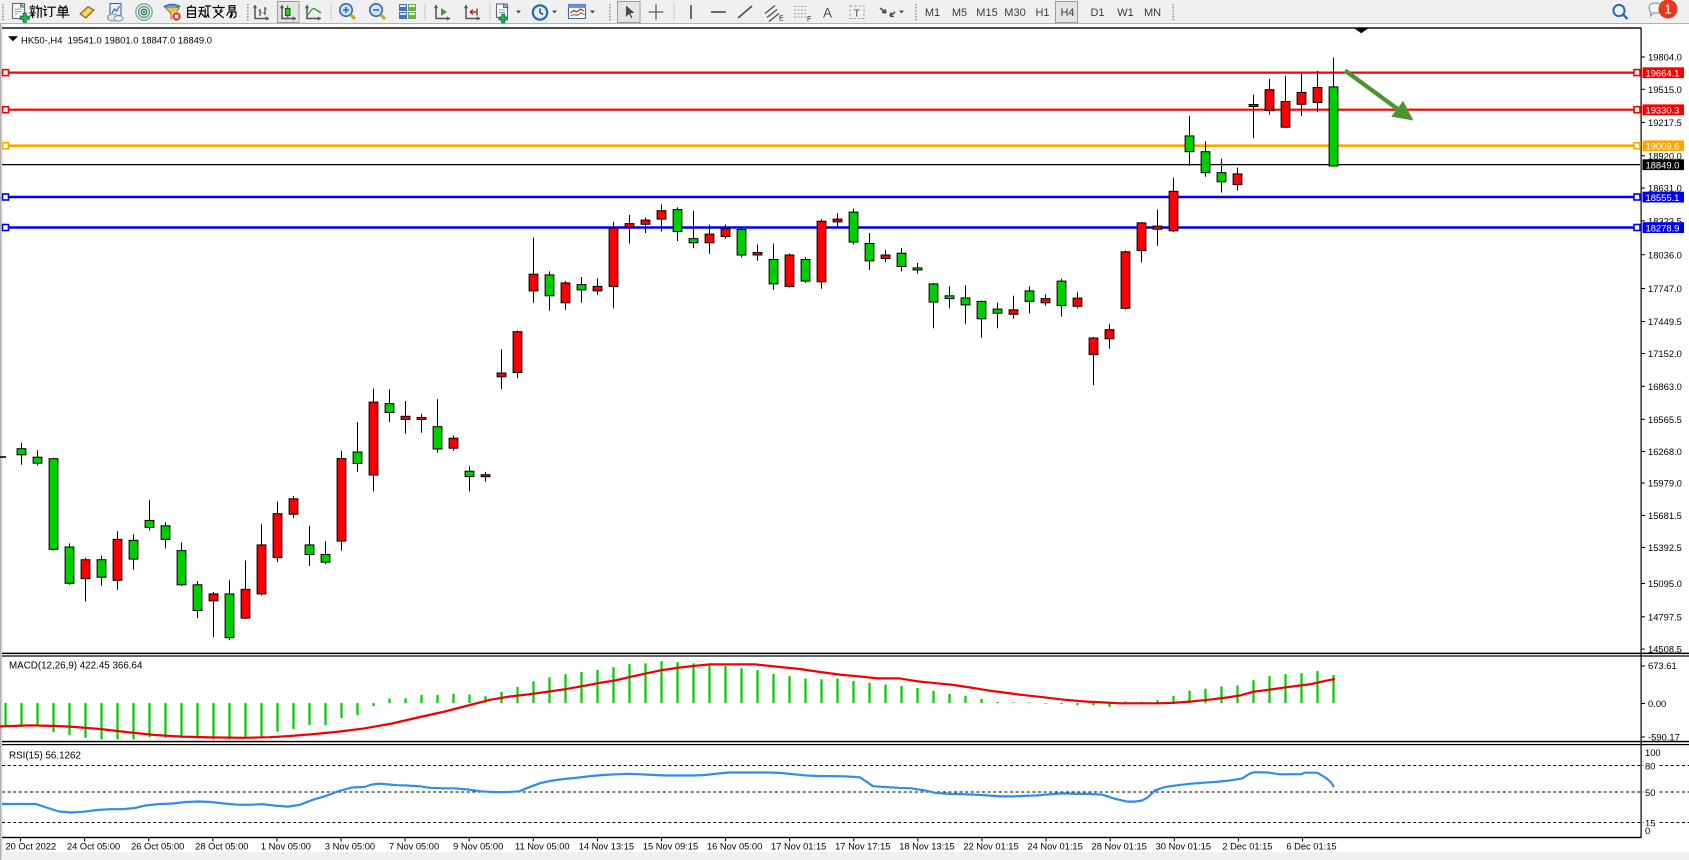 The height and width of the screenshot is (860, 1689). Describe the element at coordinates (45, 756) in the screenshot. I see `svg-text: RSI(15) 56.1262` at that location.